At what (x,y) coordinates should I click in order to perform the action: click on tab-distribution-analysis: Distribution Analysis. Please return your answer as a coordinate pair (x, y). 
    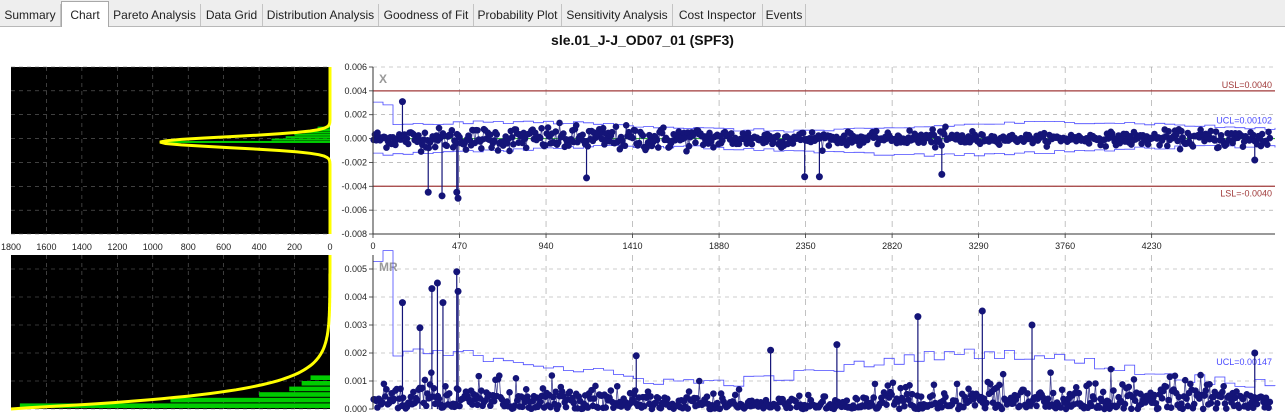
    Looking at the image, I should click on (321, 15).